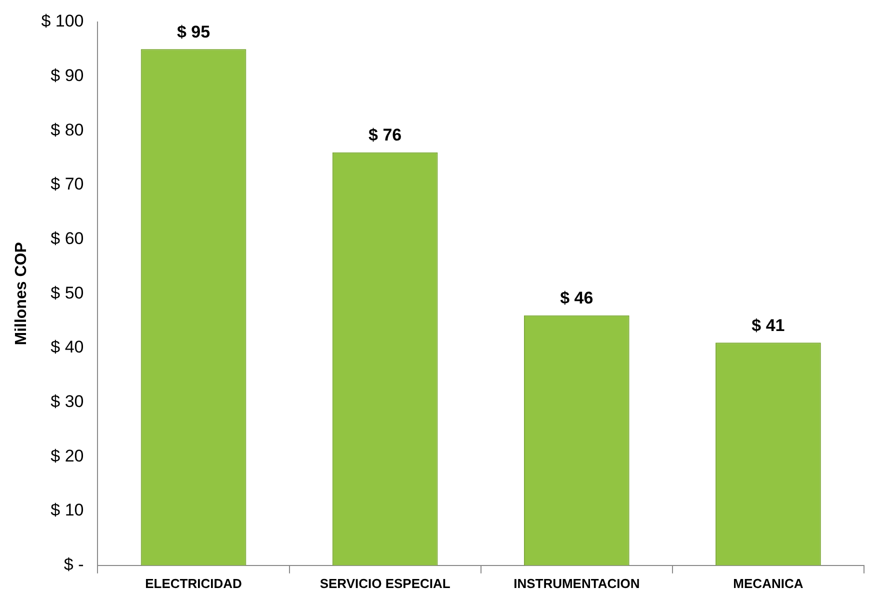 Image resolution: width=879 pixels, height=599 pixels. Describe the element at coordinates (62, 21) in the screenshot. I see `y-tick-label: $ 100` at that location.